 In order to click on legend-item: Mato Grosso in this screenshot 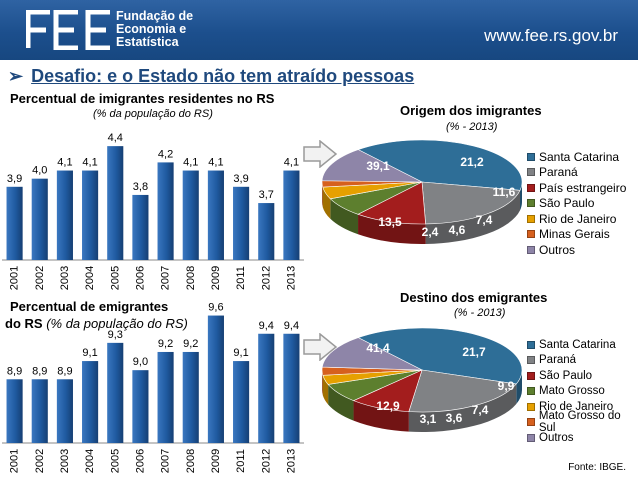, I will do `click(582, 392)`.